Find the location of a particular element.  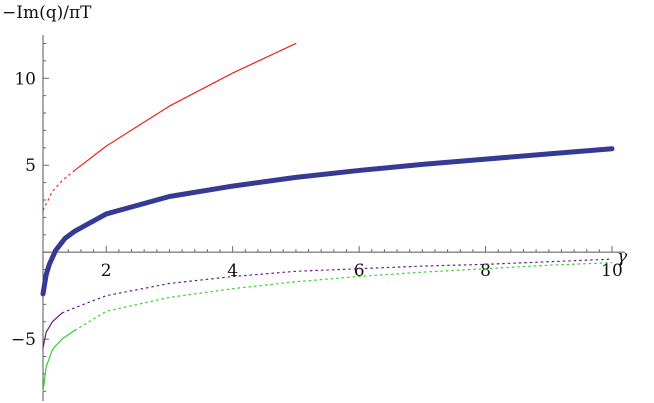

y-tick-label: −5 is located at coordinates (23, 340).